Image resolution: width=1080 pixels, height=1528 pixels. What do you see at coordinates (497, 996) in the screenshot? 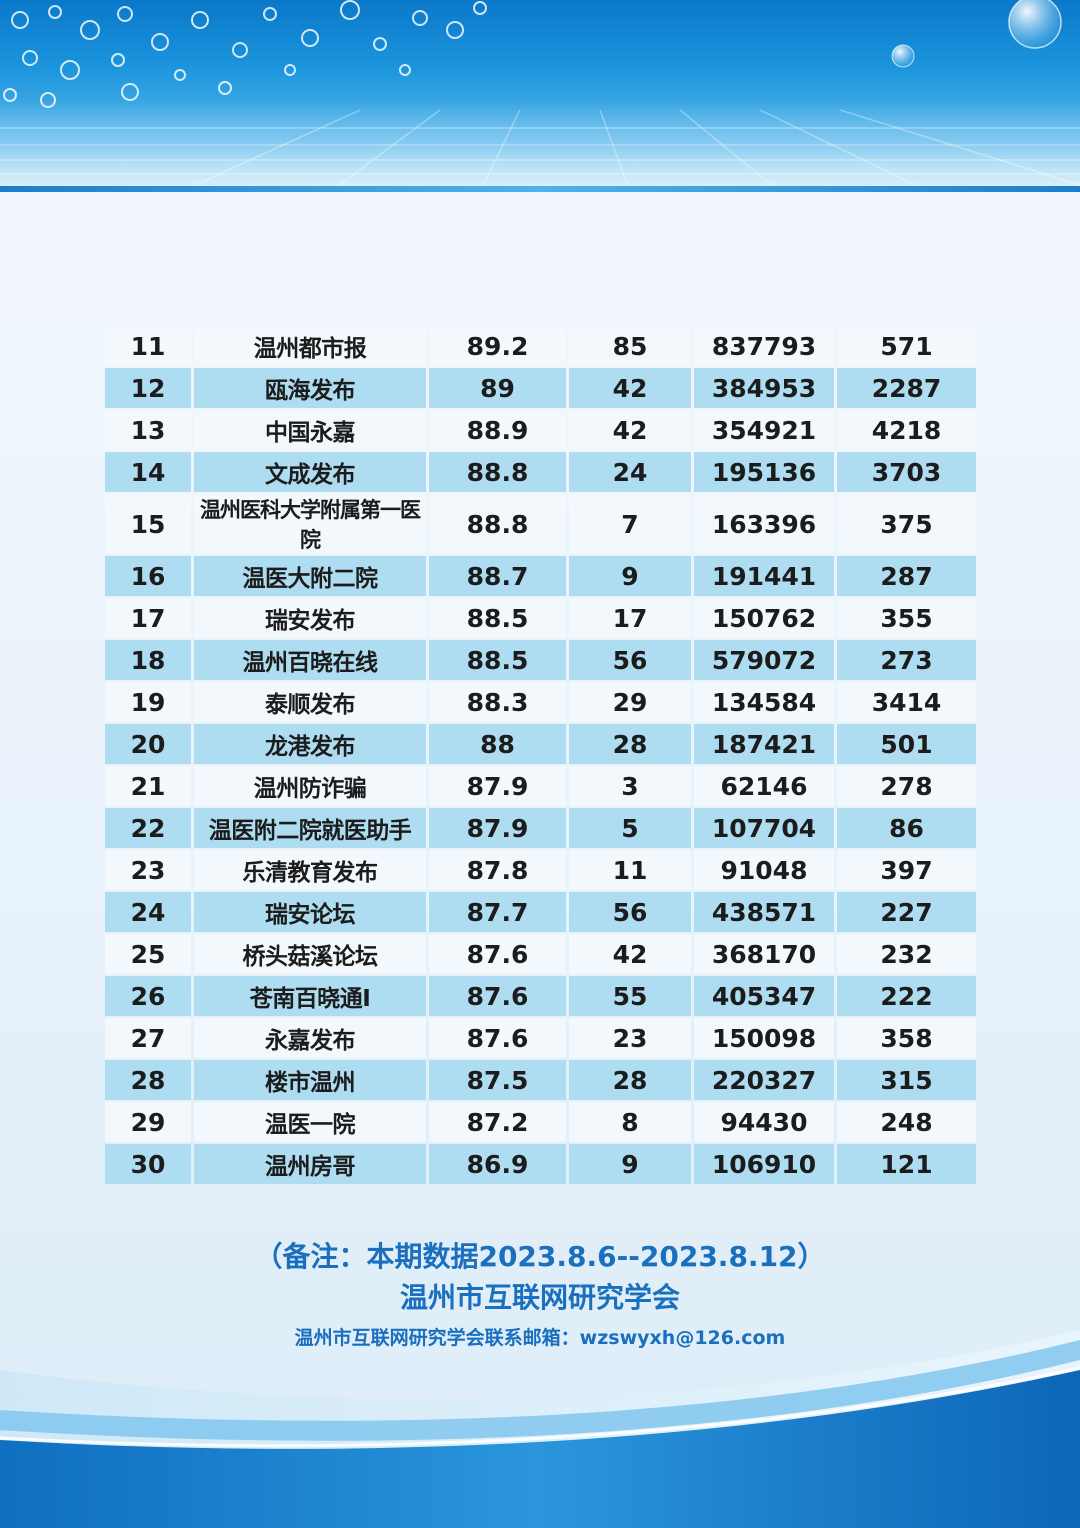
I see `score-cell: 87.6` at bounding box center [497, 996].